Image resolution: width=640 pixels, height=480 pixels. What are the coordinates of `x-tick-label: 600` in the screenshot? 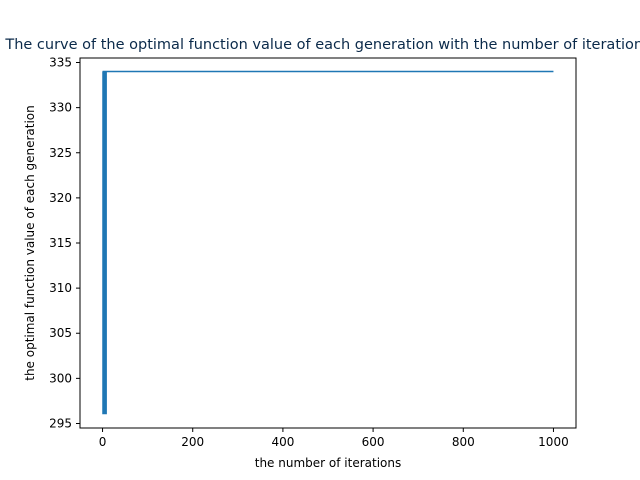 It's located at (373, 442).